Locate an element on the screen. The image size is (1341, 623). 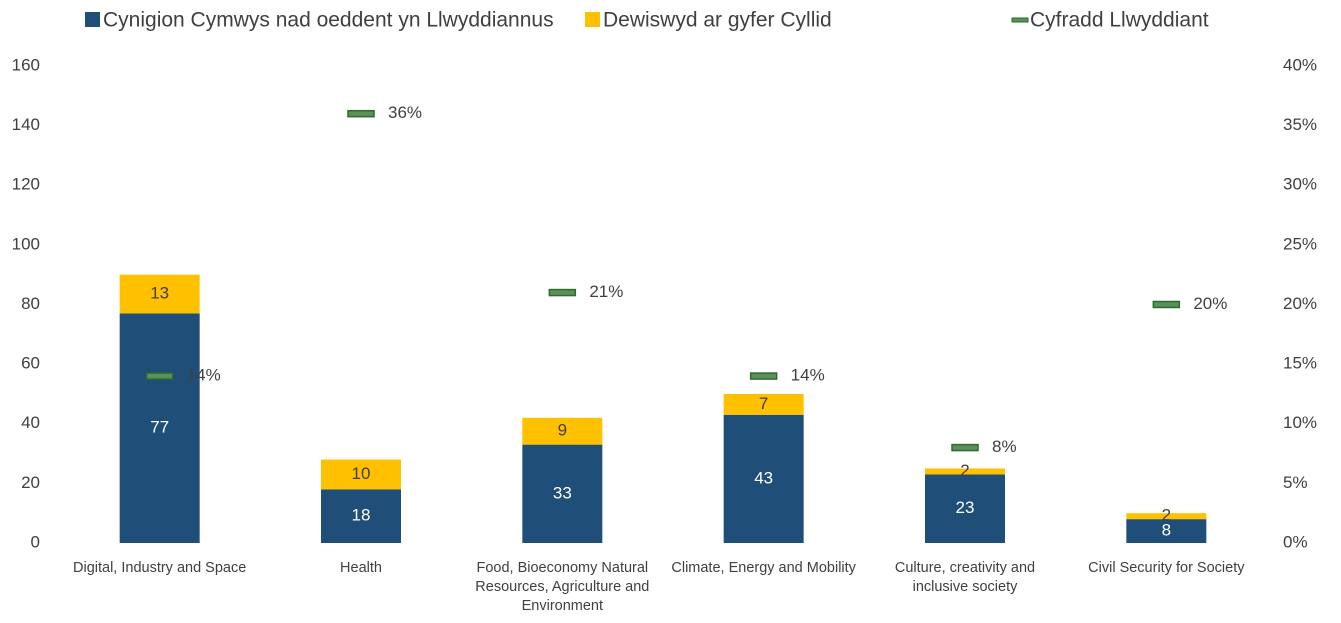
bar-label: 18 is located at coordinates (361, 515).